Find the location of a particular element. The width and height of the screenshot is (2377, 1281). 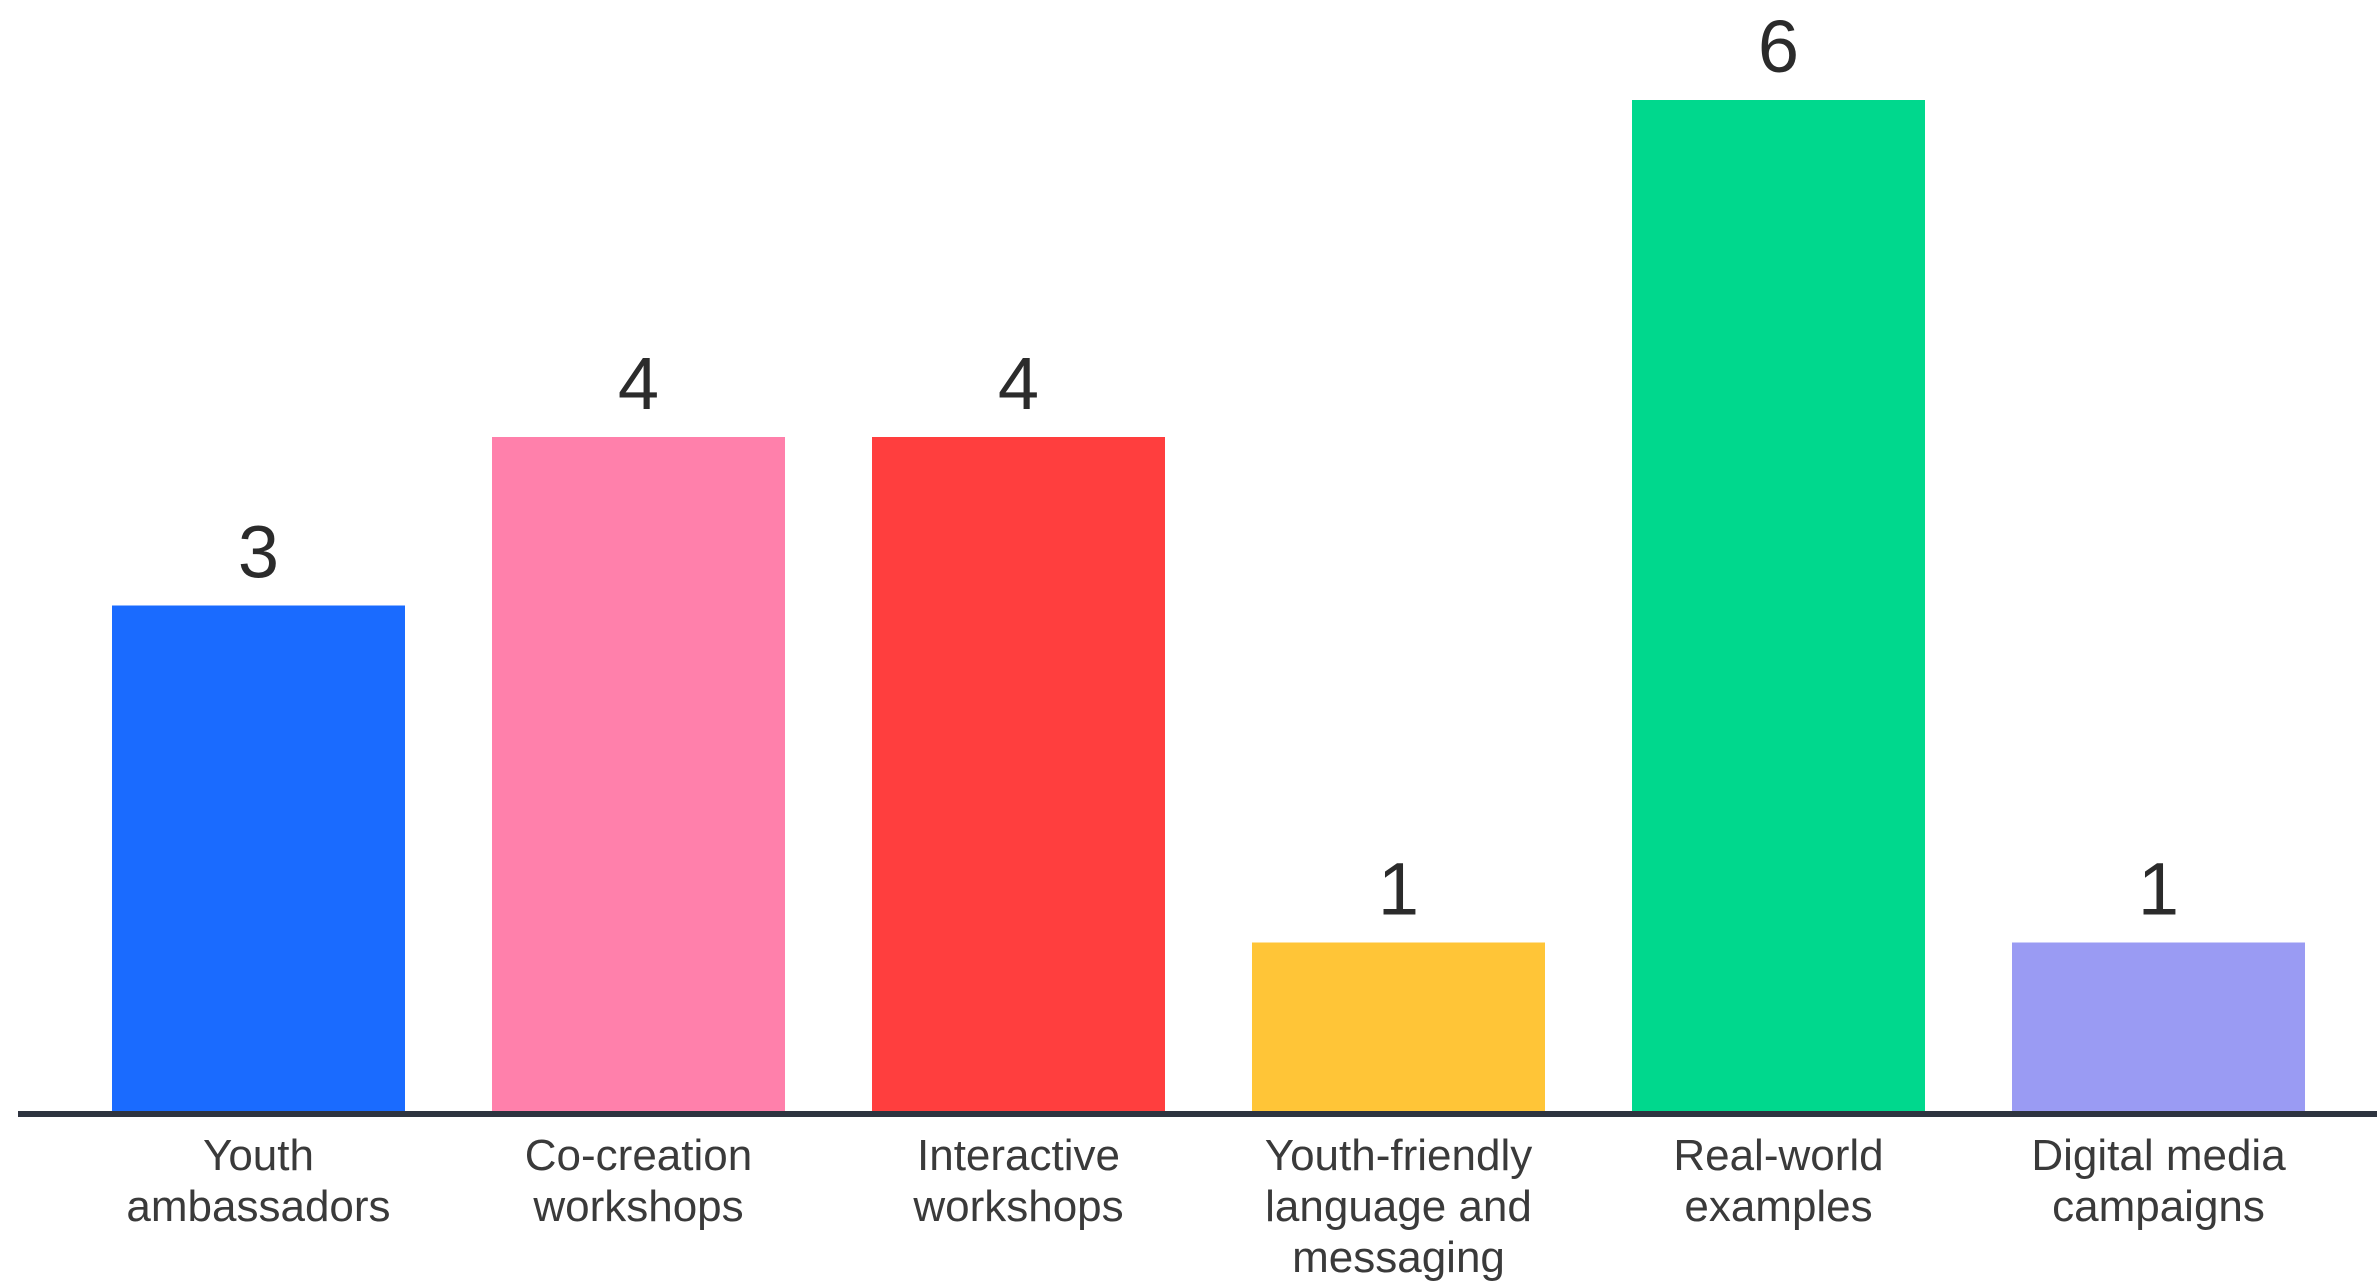

category-label-3: Youth-friendly language and messaging is located at coordinates (1398, 1206).